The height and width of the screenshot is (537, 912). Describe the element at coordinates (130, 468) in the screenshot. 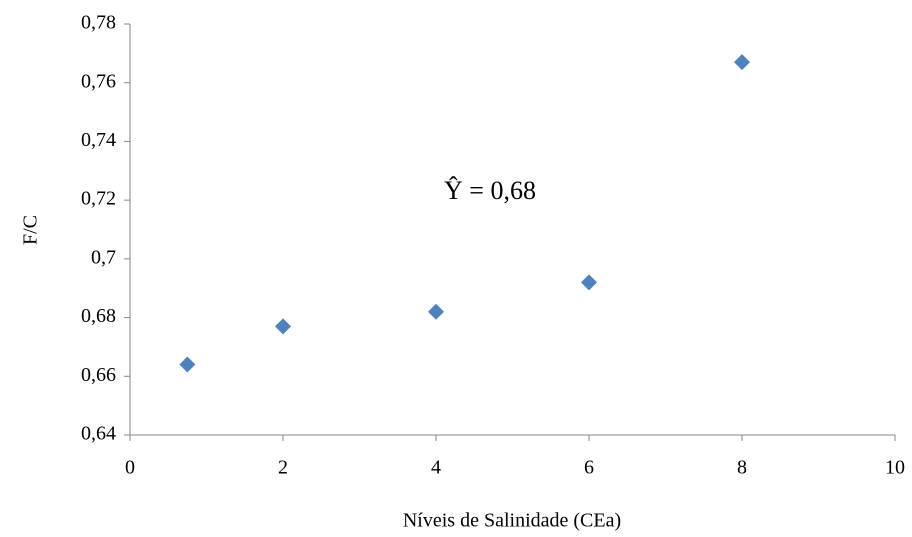

I see `x-tick-label: 0` at that location.